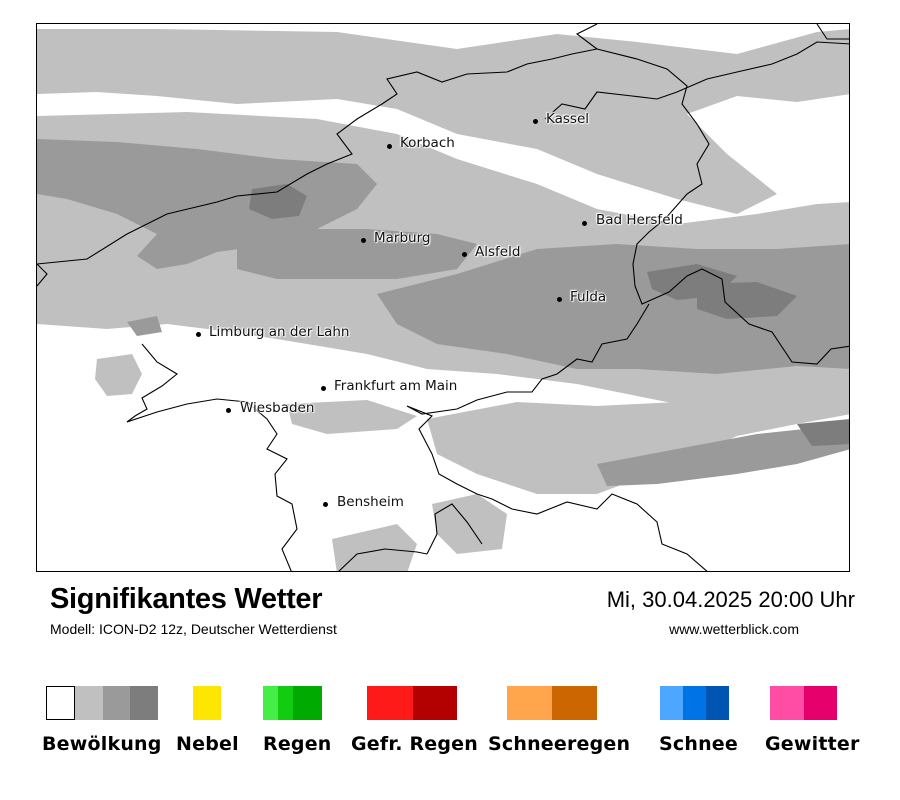 Image resolution: width=900 pixels, height=800 pixels. What do you see at coordinates (427, 143) in the screenshot?
I see `city-label-korbach: Korbach` at bounding box center [427, 143].